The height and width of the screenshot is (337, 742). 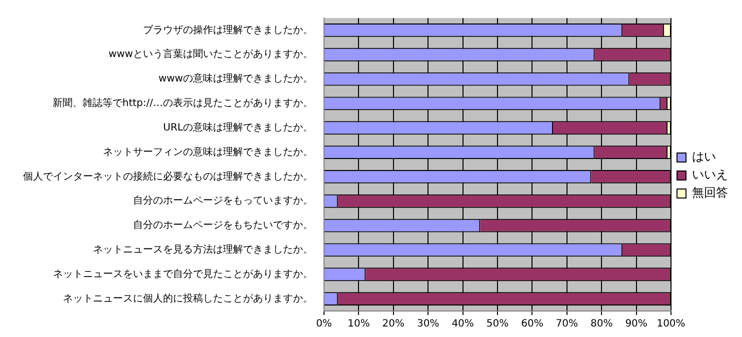 I want to click on x-tick-label: 100%, so click(x=671, y=324).